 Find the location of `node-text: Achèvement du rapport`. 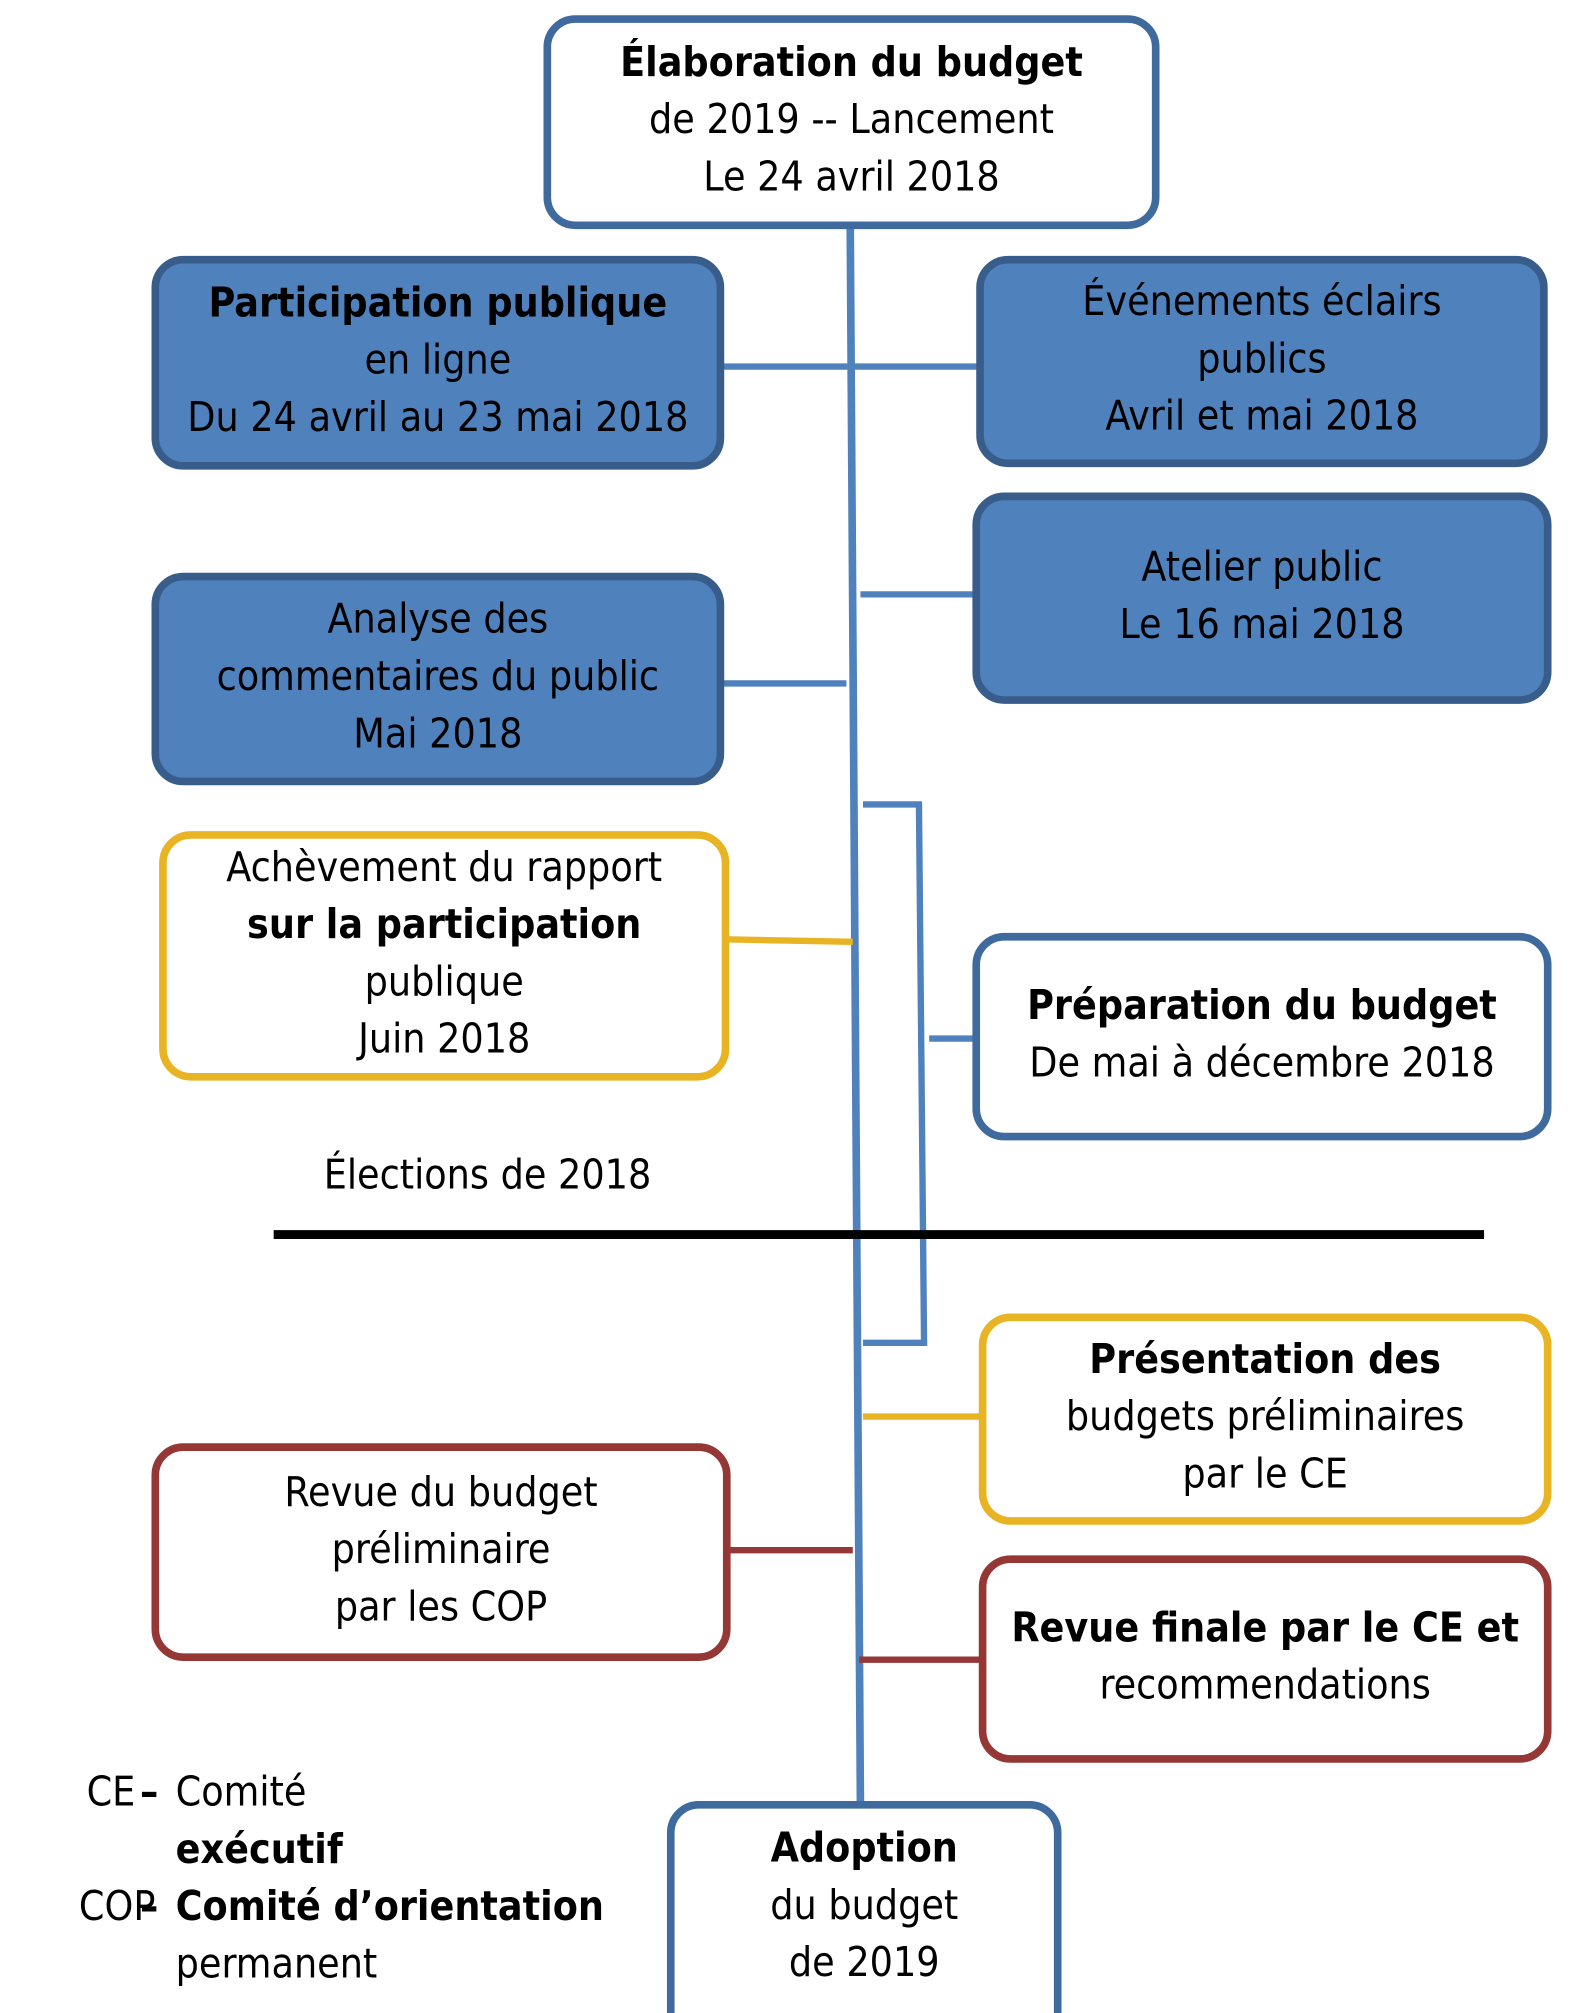

node-text: Achèvement du rapport is located at coordinates (444, 867).